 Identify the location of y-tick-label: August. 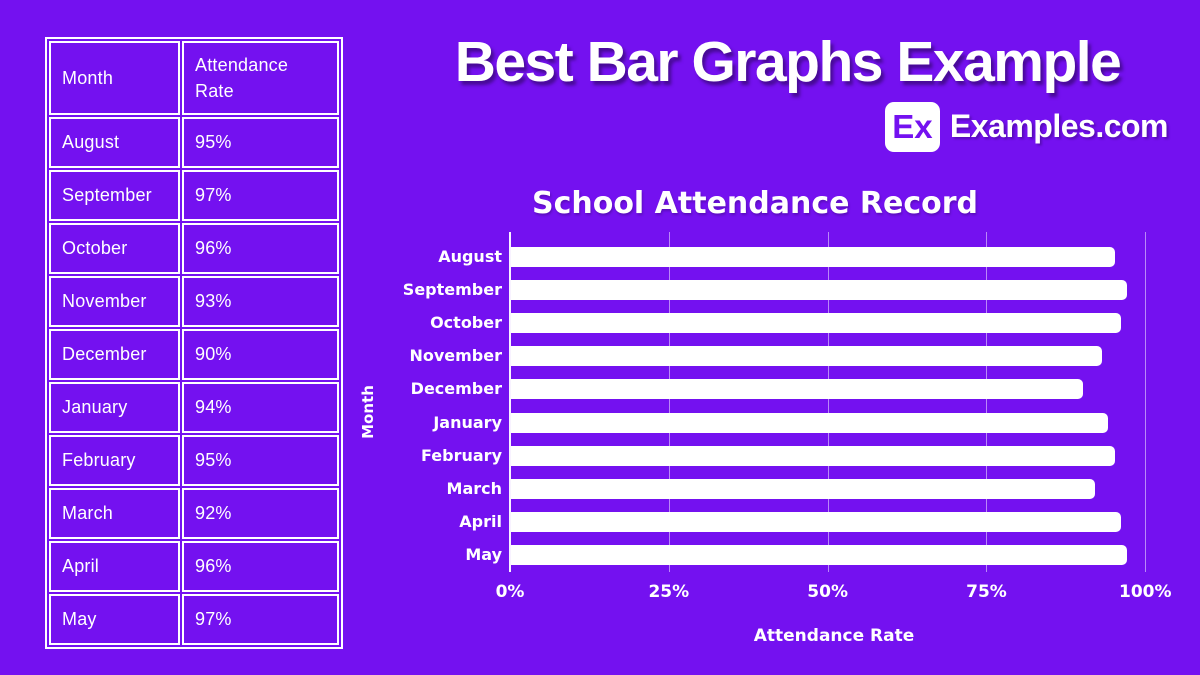
(470, 256).